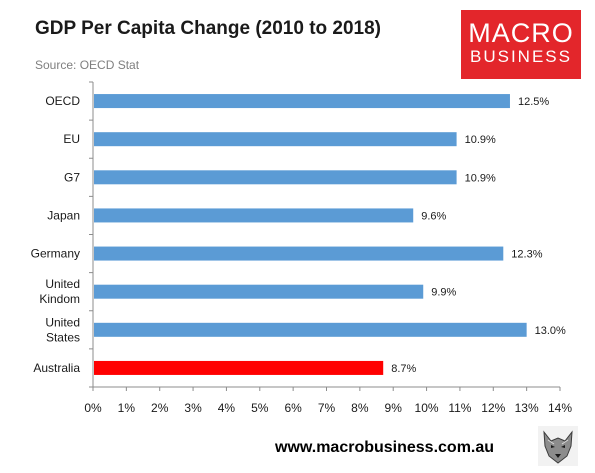  Describe the element at coordinates (443, 293) in the screenshot. I see `data-label: 9.9%` at that location.